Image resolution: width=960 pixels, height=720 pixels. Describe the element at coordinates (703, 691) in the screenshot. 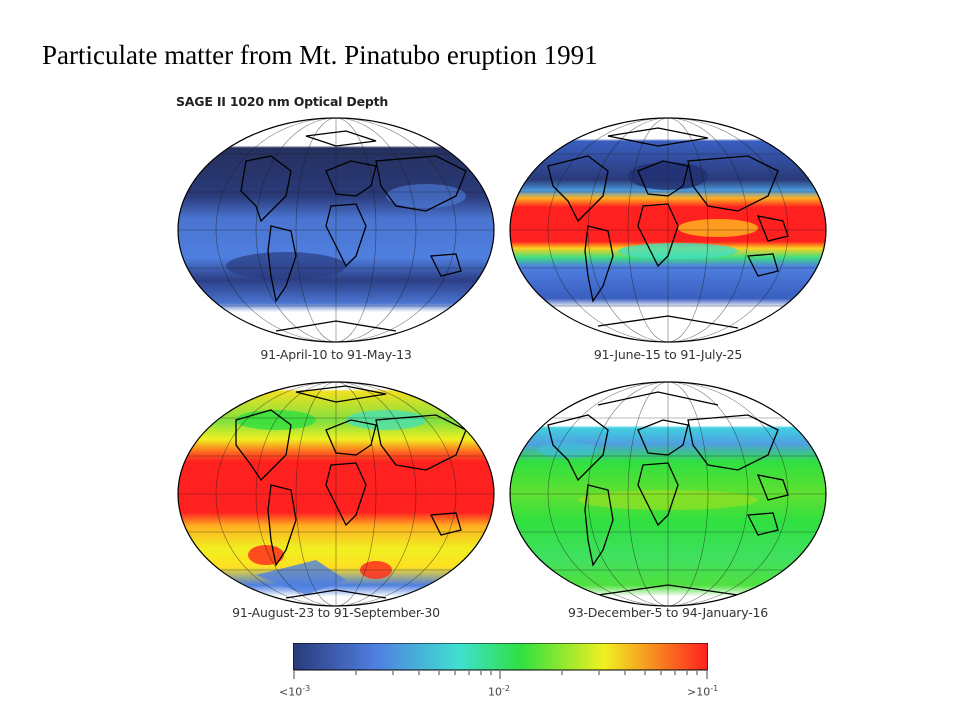

I see `colorbar-max-label: >10-1` at that location.